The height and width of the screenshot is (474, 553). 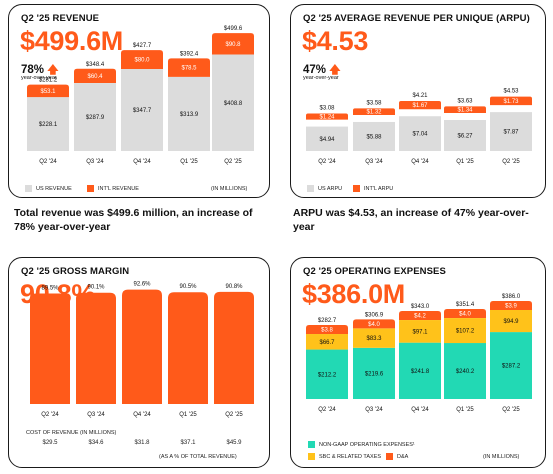 I want to click on arpu-growth: 47% 🡅, so click(x=322, y=70).